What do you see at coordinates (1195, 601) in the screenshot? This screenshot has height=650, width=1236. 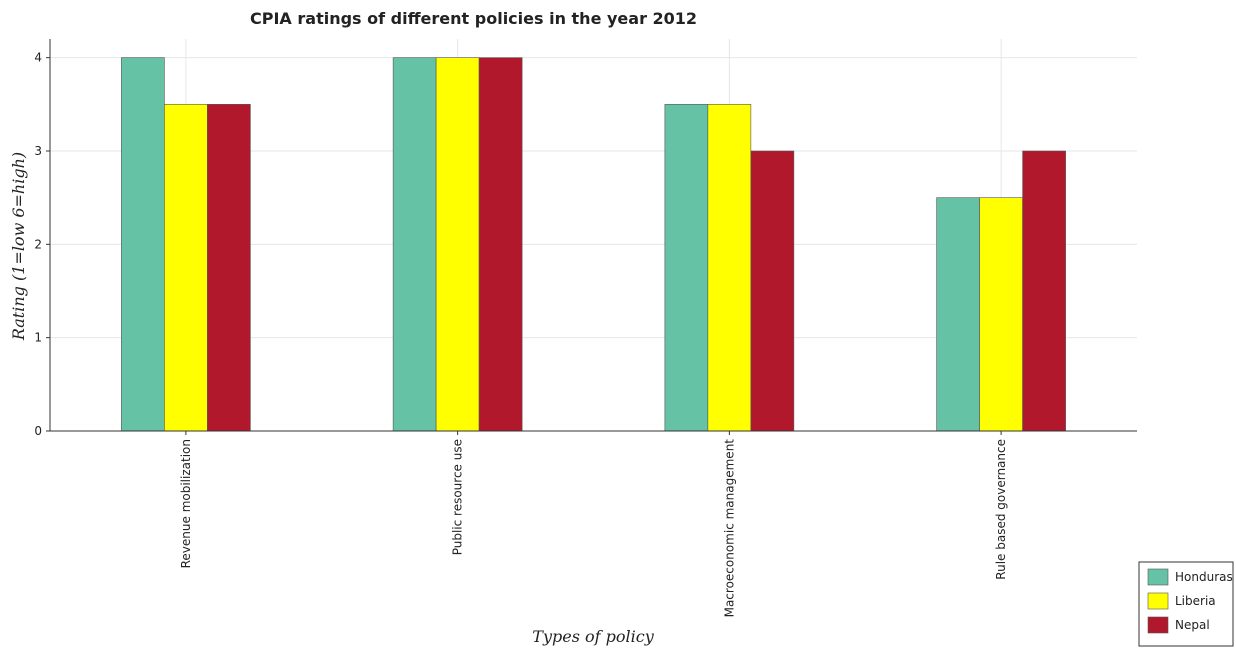 I see `legend-label-liberia: Liberia` at bounding box center [1195, 601].